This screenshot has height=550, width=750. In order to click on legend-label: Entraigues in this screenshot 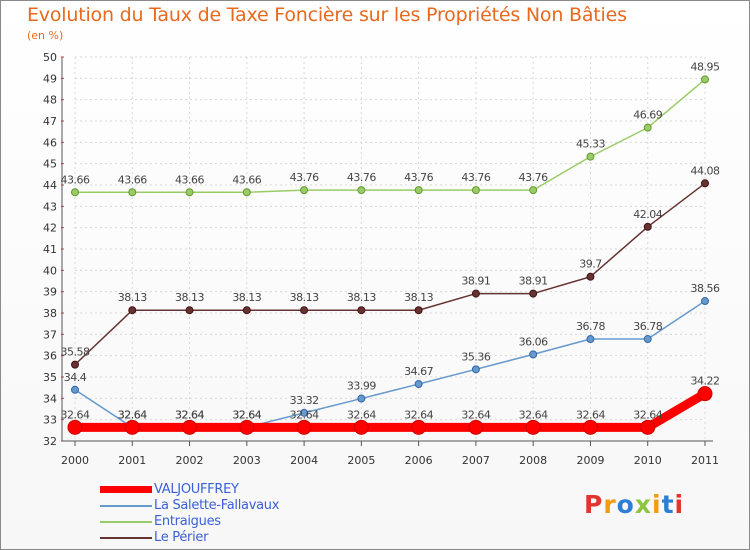, I will do `click(187, 521)`.